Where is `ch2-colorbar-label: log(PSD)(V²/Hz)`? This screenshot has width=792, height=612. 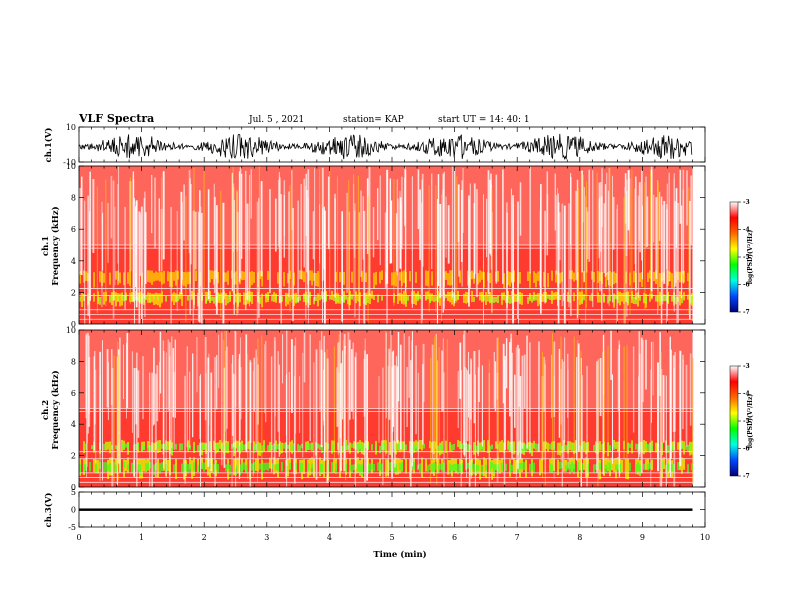 ch2-colorbar-label: log(PSD)(V²/Hz) is located at coordinates (750, 421).